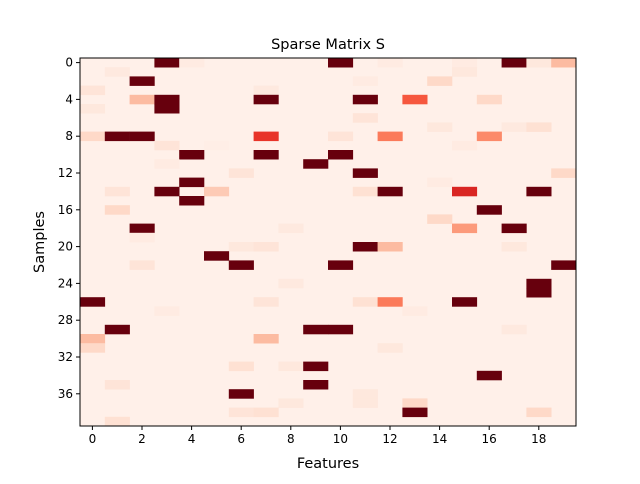 This screenshot has width=640, height=484. Describe the element at coordinates (65, 394) in the screenshot. I see `y-tick-label: 36` at that location.